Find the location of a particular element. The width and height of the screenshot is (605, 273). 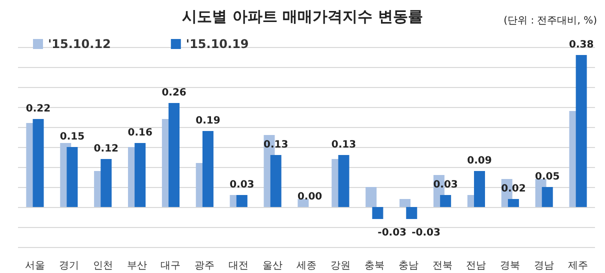

data-label: 0.00 is located at coordinates (309, 197).